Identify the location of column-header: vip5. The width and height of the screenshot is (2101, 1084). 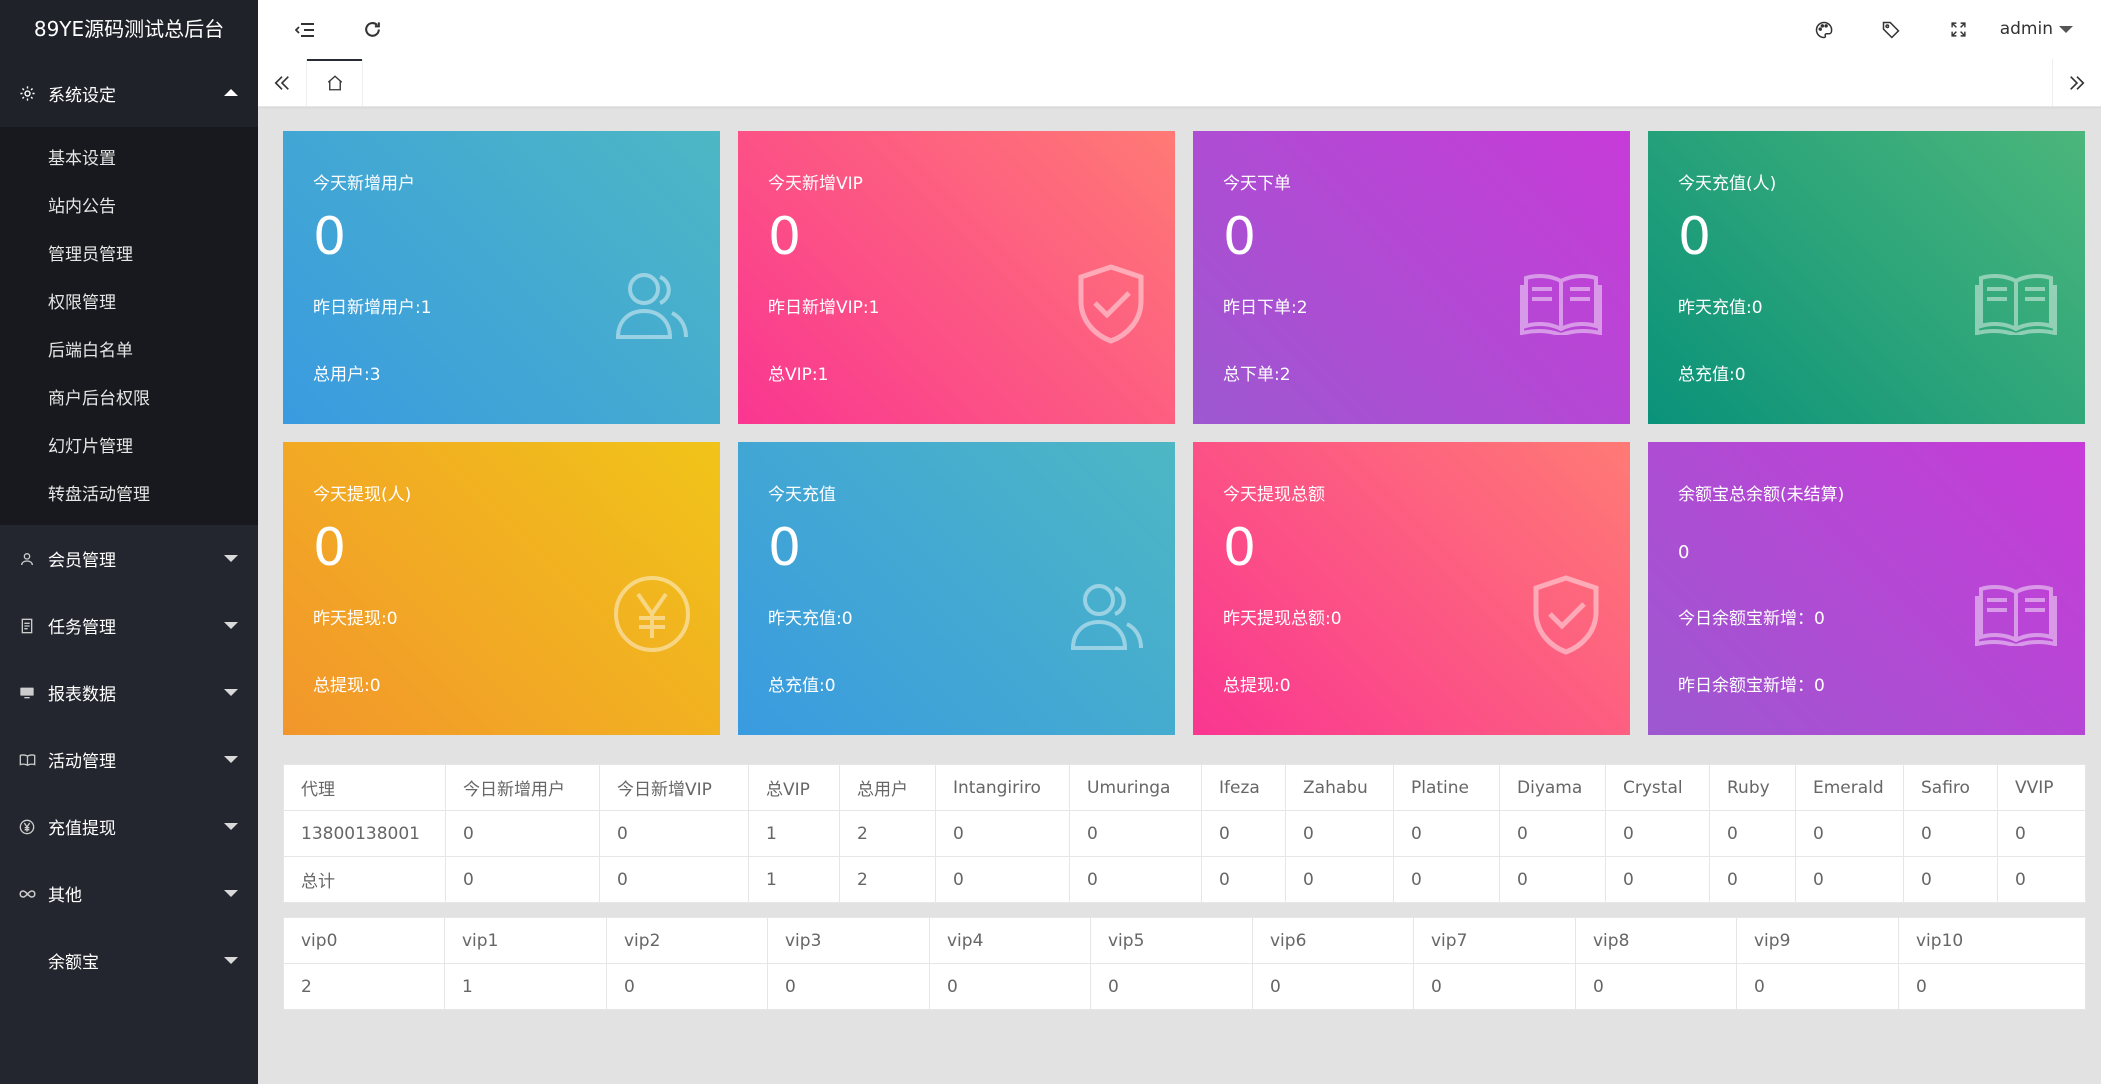
(1171, 940).